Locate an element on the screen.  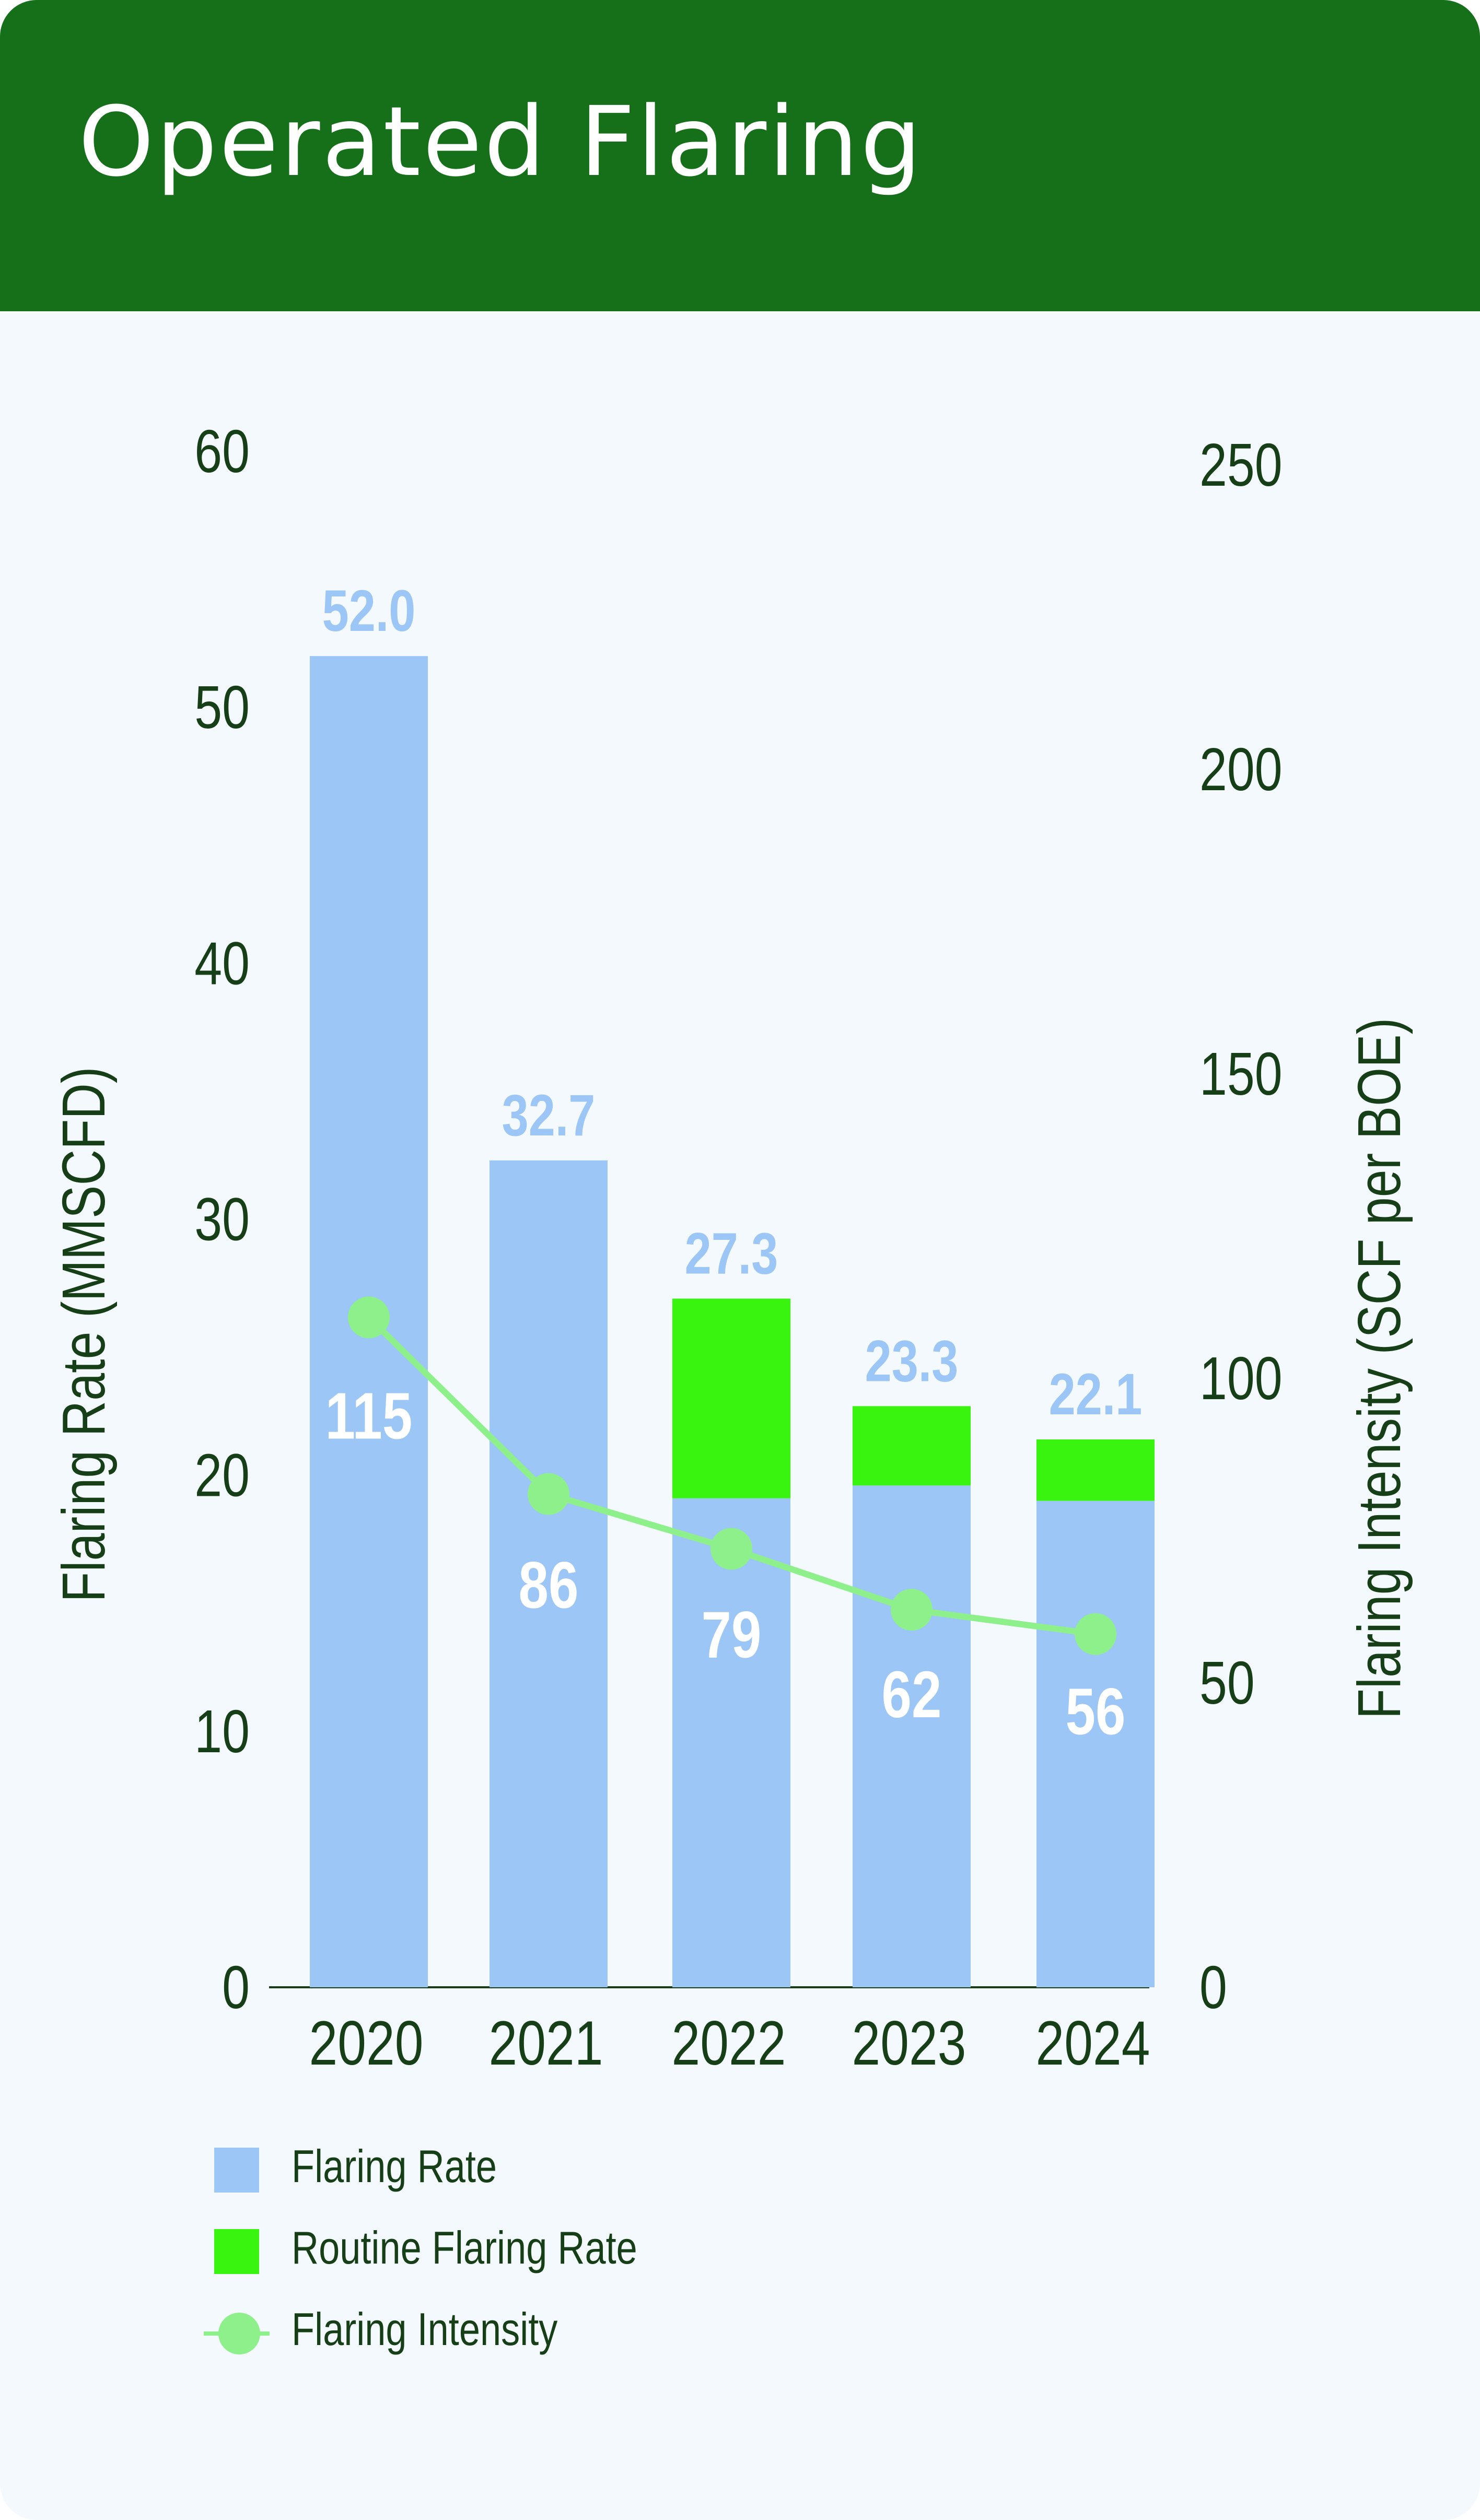
bar-total-label: 23.3 is located at coordinates (912, 1361).